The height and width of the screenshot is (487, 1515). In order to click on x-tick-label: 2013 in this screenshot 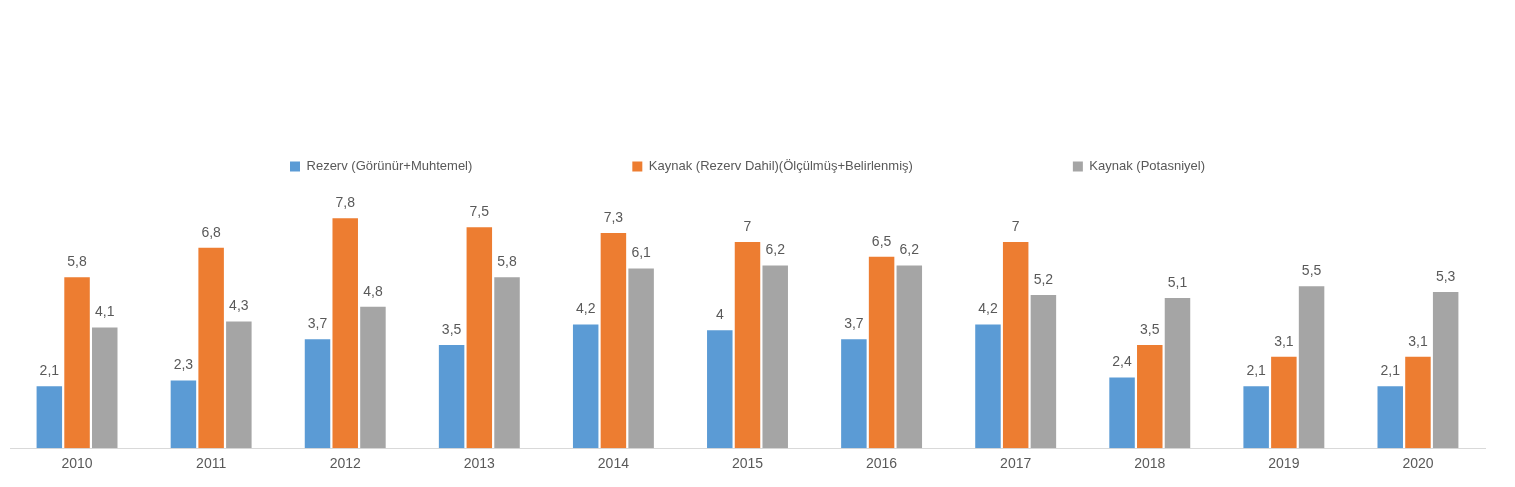, I will do `click(479, 463)`.